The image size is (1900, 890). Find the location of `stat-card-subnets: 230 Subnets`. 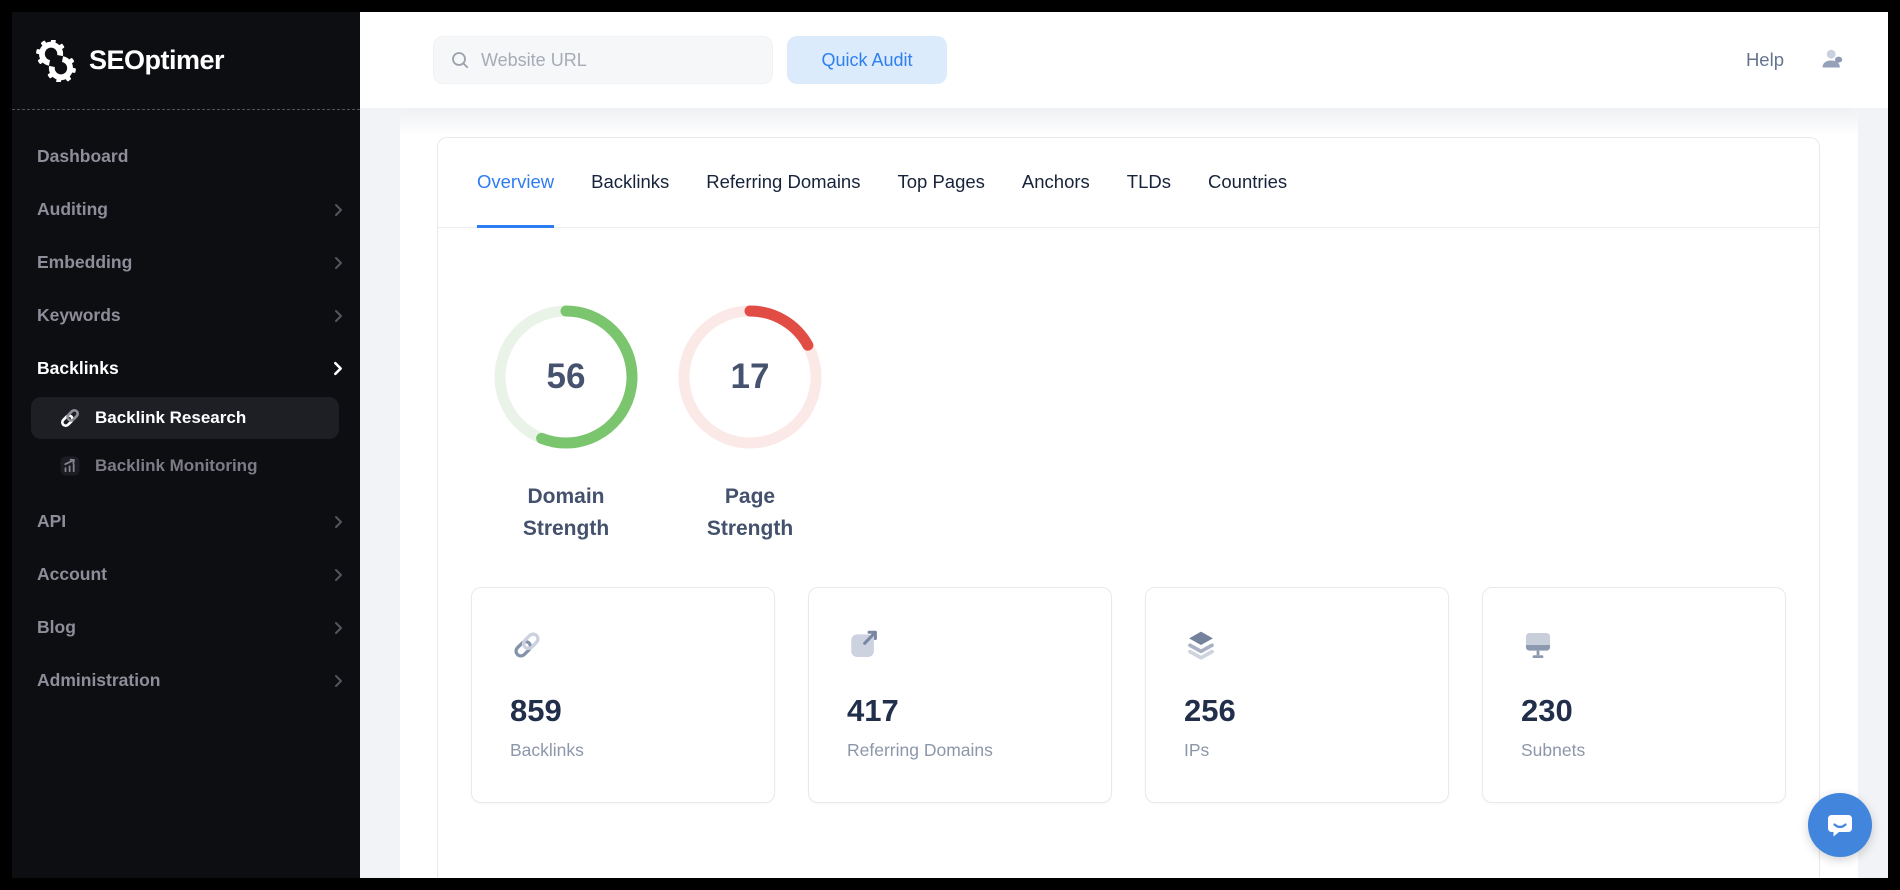

stat-card-subnets: 230 Subnets is located at coordinates (1634, 695).